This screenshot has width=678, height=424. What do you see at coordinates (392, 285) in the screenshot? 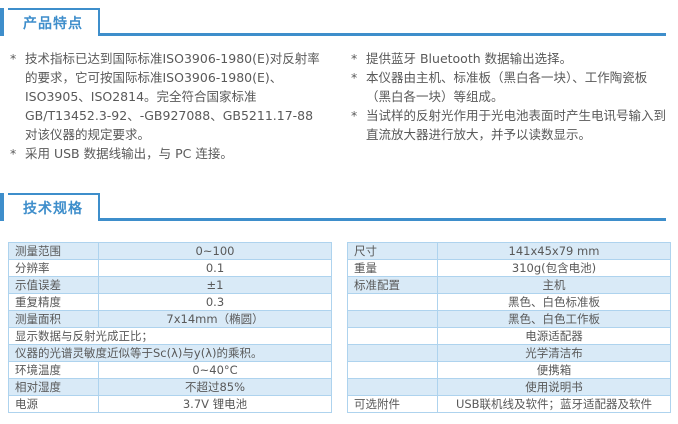
I see `spec-label: 标准配置` at bounding box center [392, 285].